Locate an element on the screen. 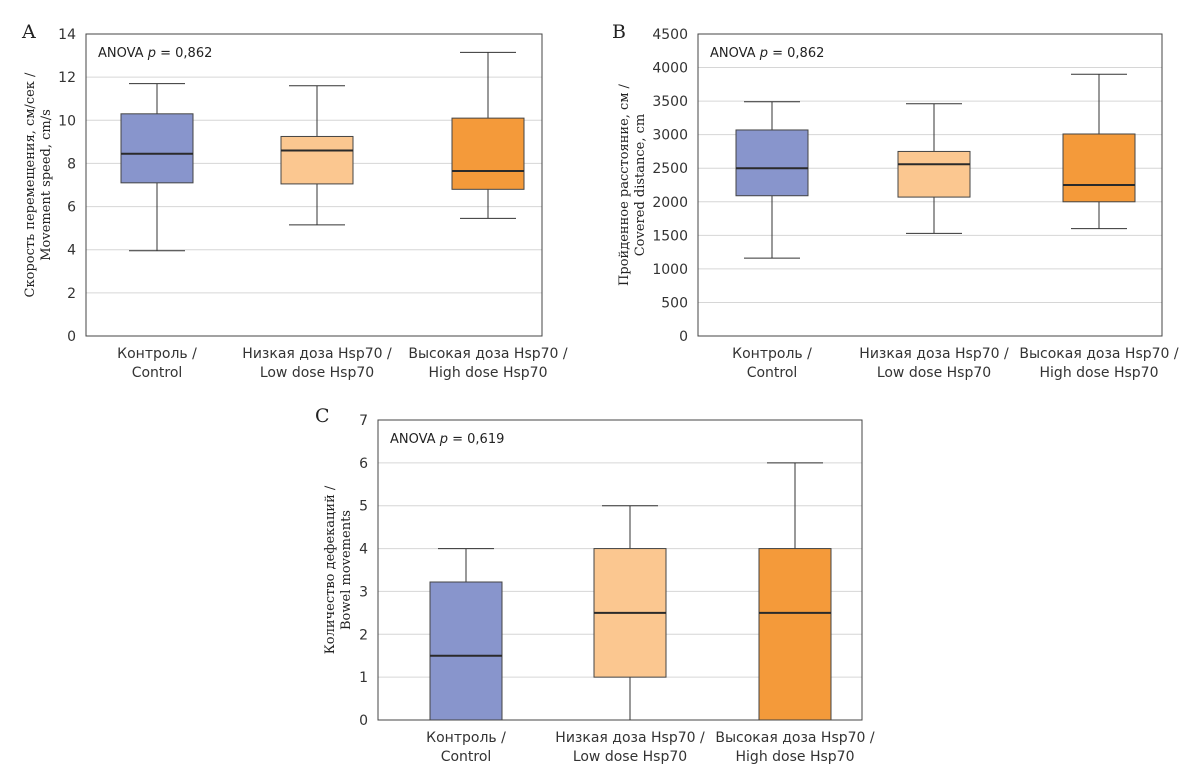 The width and height of the screenshot is (1200, 780). y-tick-label: 3000 is located at coordinates (670, 136).